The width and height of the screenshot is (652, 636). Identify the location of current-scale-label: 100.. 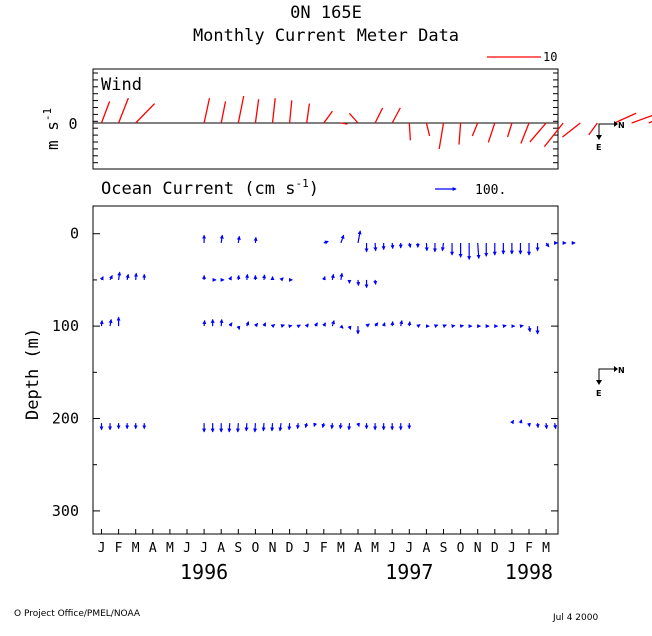
(490, 190).